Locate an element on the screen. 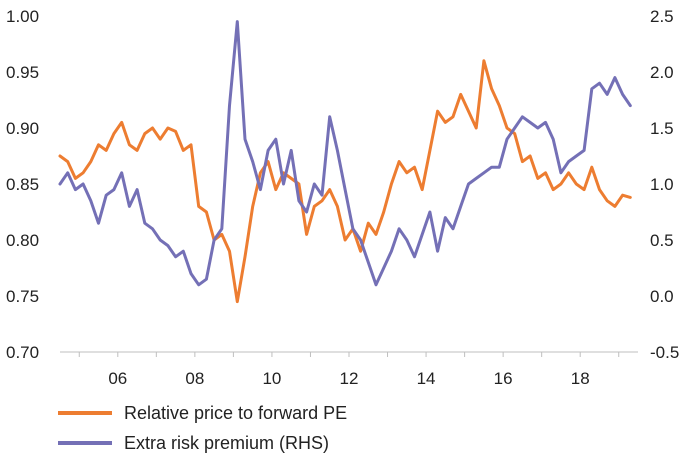  y-left-tick-label: 0.90 is located at coordinates (22, 128).